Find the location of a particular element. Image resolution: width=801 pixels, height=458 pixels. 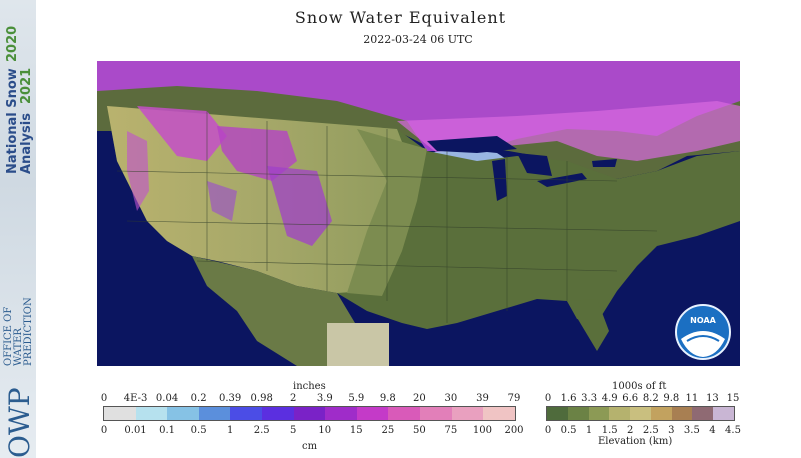

noaa-text: NOAA is located at coordinates (703, 320).